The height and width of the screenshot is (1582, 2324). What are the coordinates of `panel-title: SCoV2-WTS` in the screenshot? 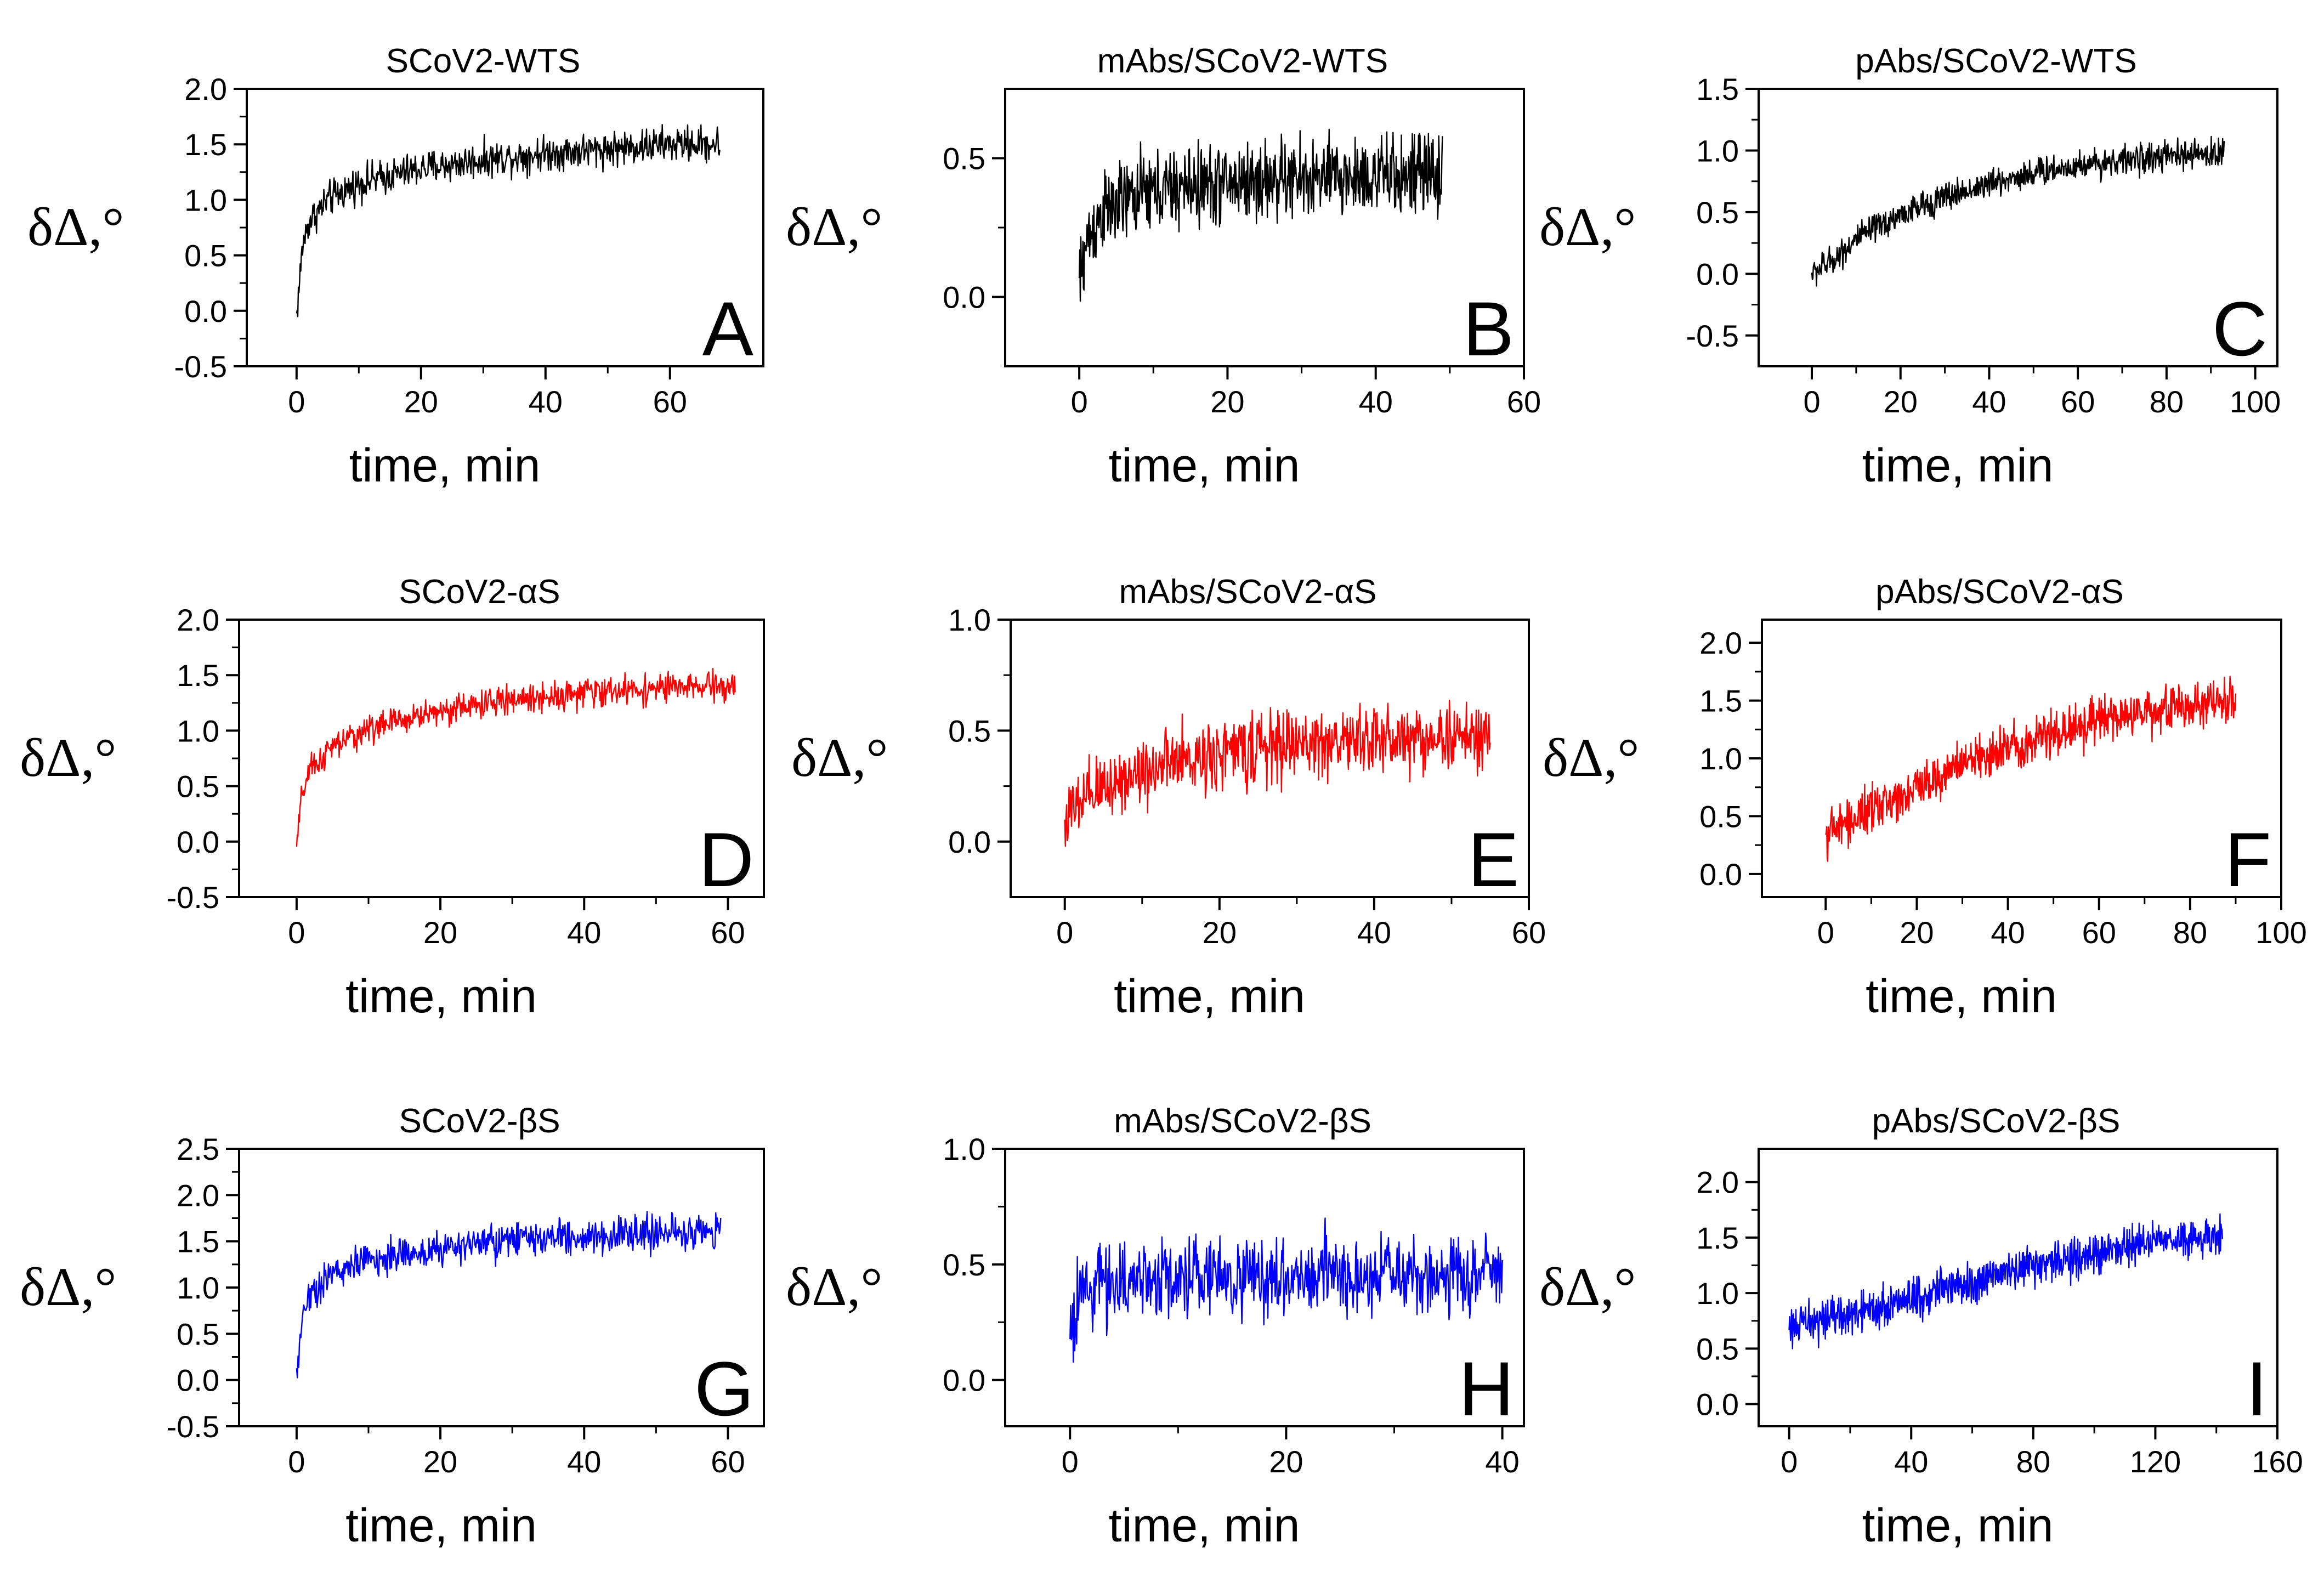 It's located at (483, 61).